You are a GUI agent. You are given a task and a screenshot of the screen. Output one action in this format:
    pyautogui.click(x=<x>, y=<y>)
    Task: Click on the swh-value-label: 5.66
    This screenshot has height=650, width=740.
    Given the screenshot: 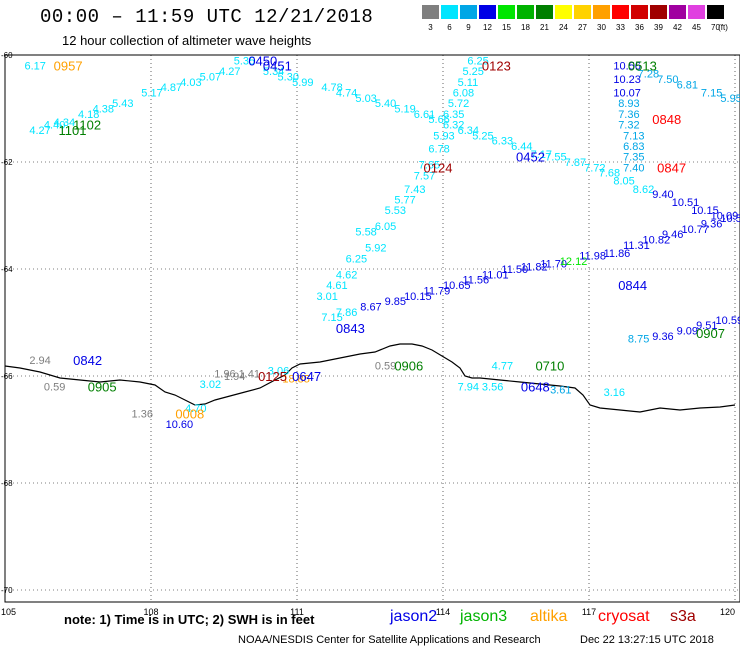 What is the action you would take?
    pyautogui.click(x=438, y=120)
    